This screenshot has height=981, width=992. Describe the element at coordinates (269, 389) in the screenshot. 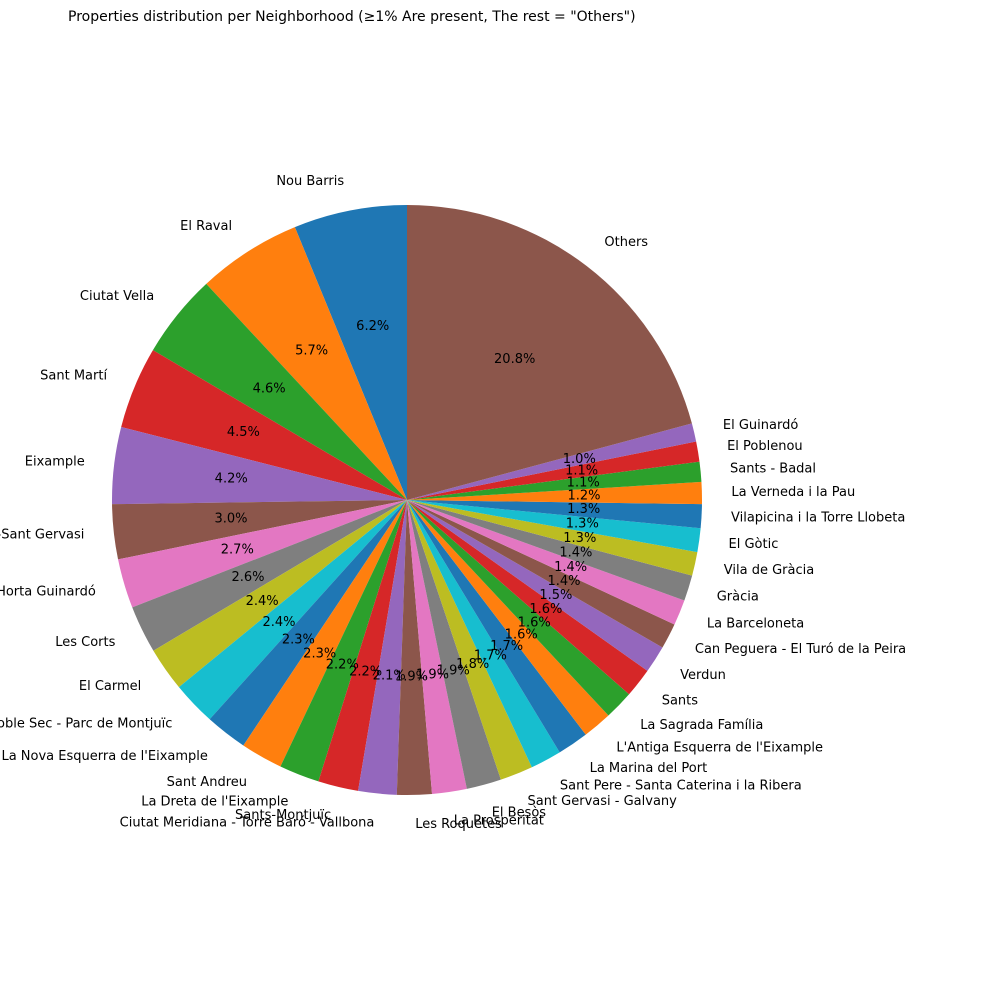

I see `pie-slice-percent-label: 4.6%` at that location.